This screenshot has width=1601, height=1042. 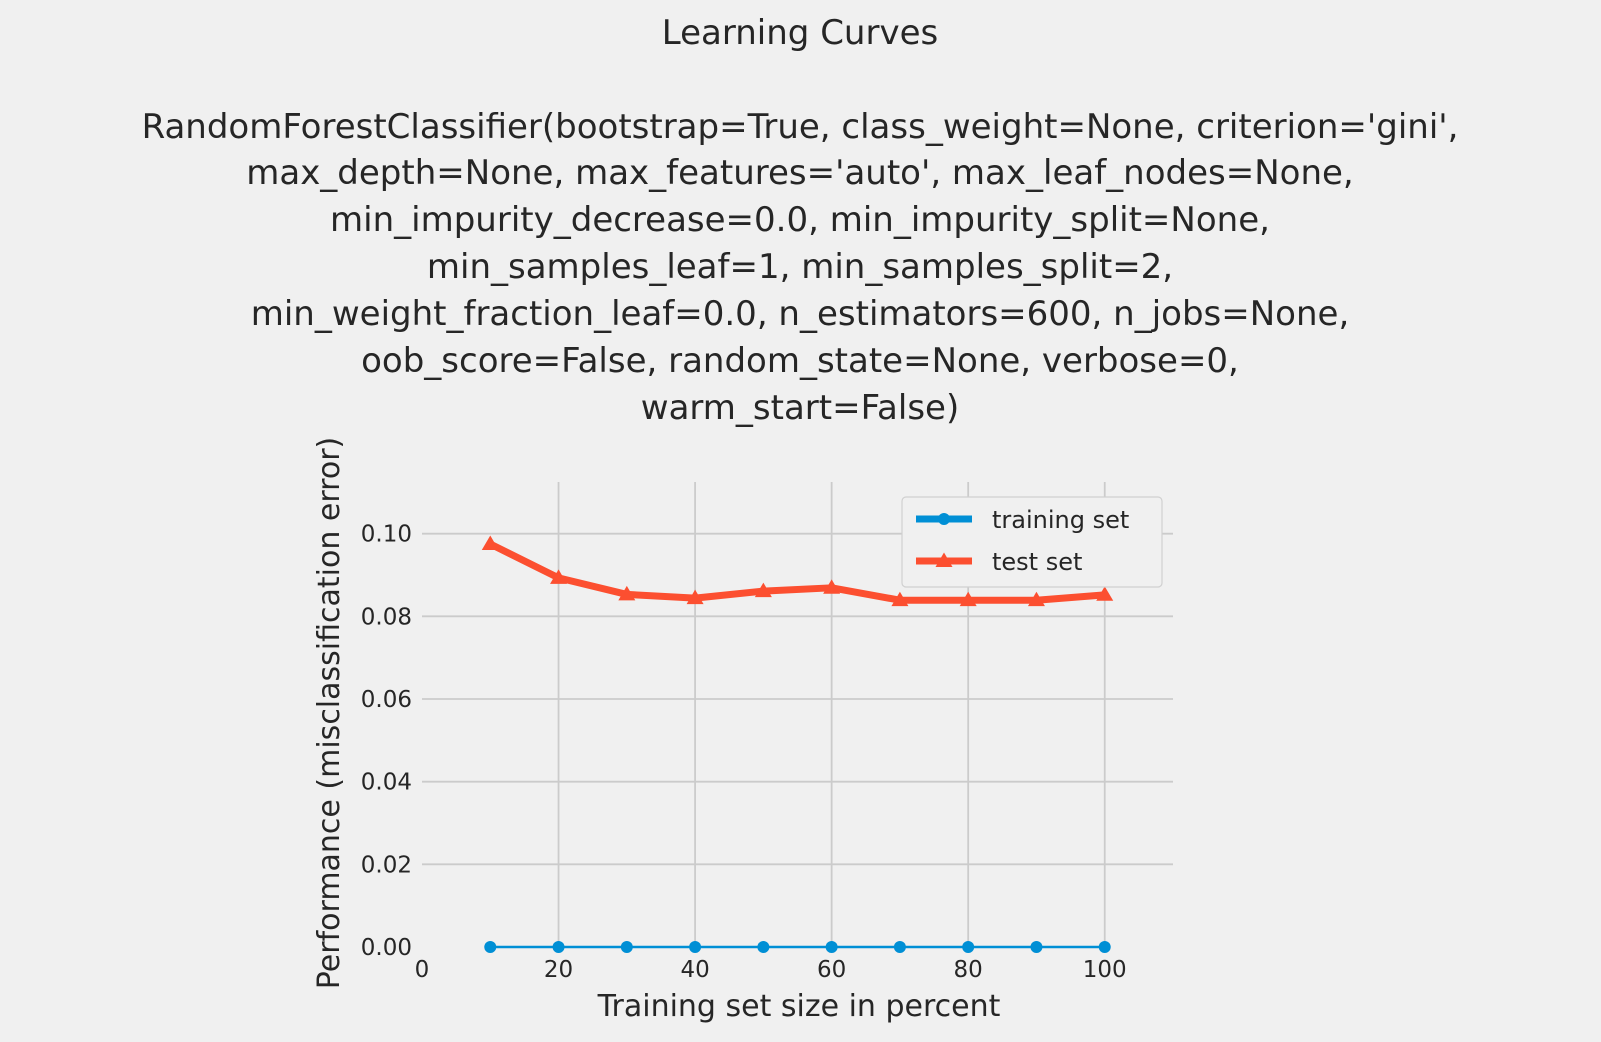 I want to click on y-axis-label: Performance (misclassification error), so click(x=329, y=713).